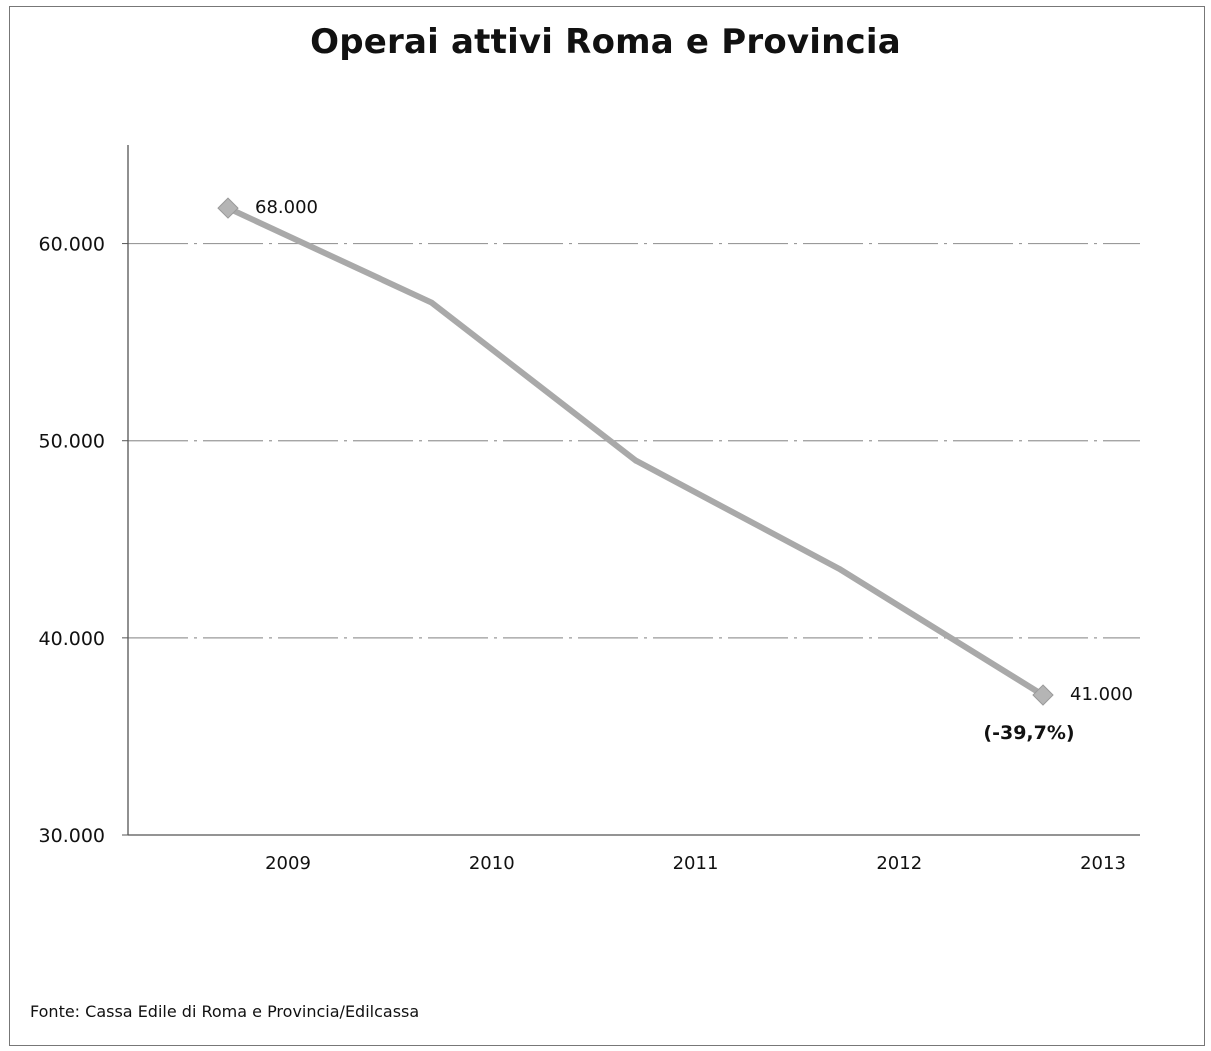 The width and height of the screenshot is (1211, 1051). What do you see at coordinates (1028, 733) in the screenshot?
I see `data-label-note: (-39,7%)` at bounding box center [1028, 733].